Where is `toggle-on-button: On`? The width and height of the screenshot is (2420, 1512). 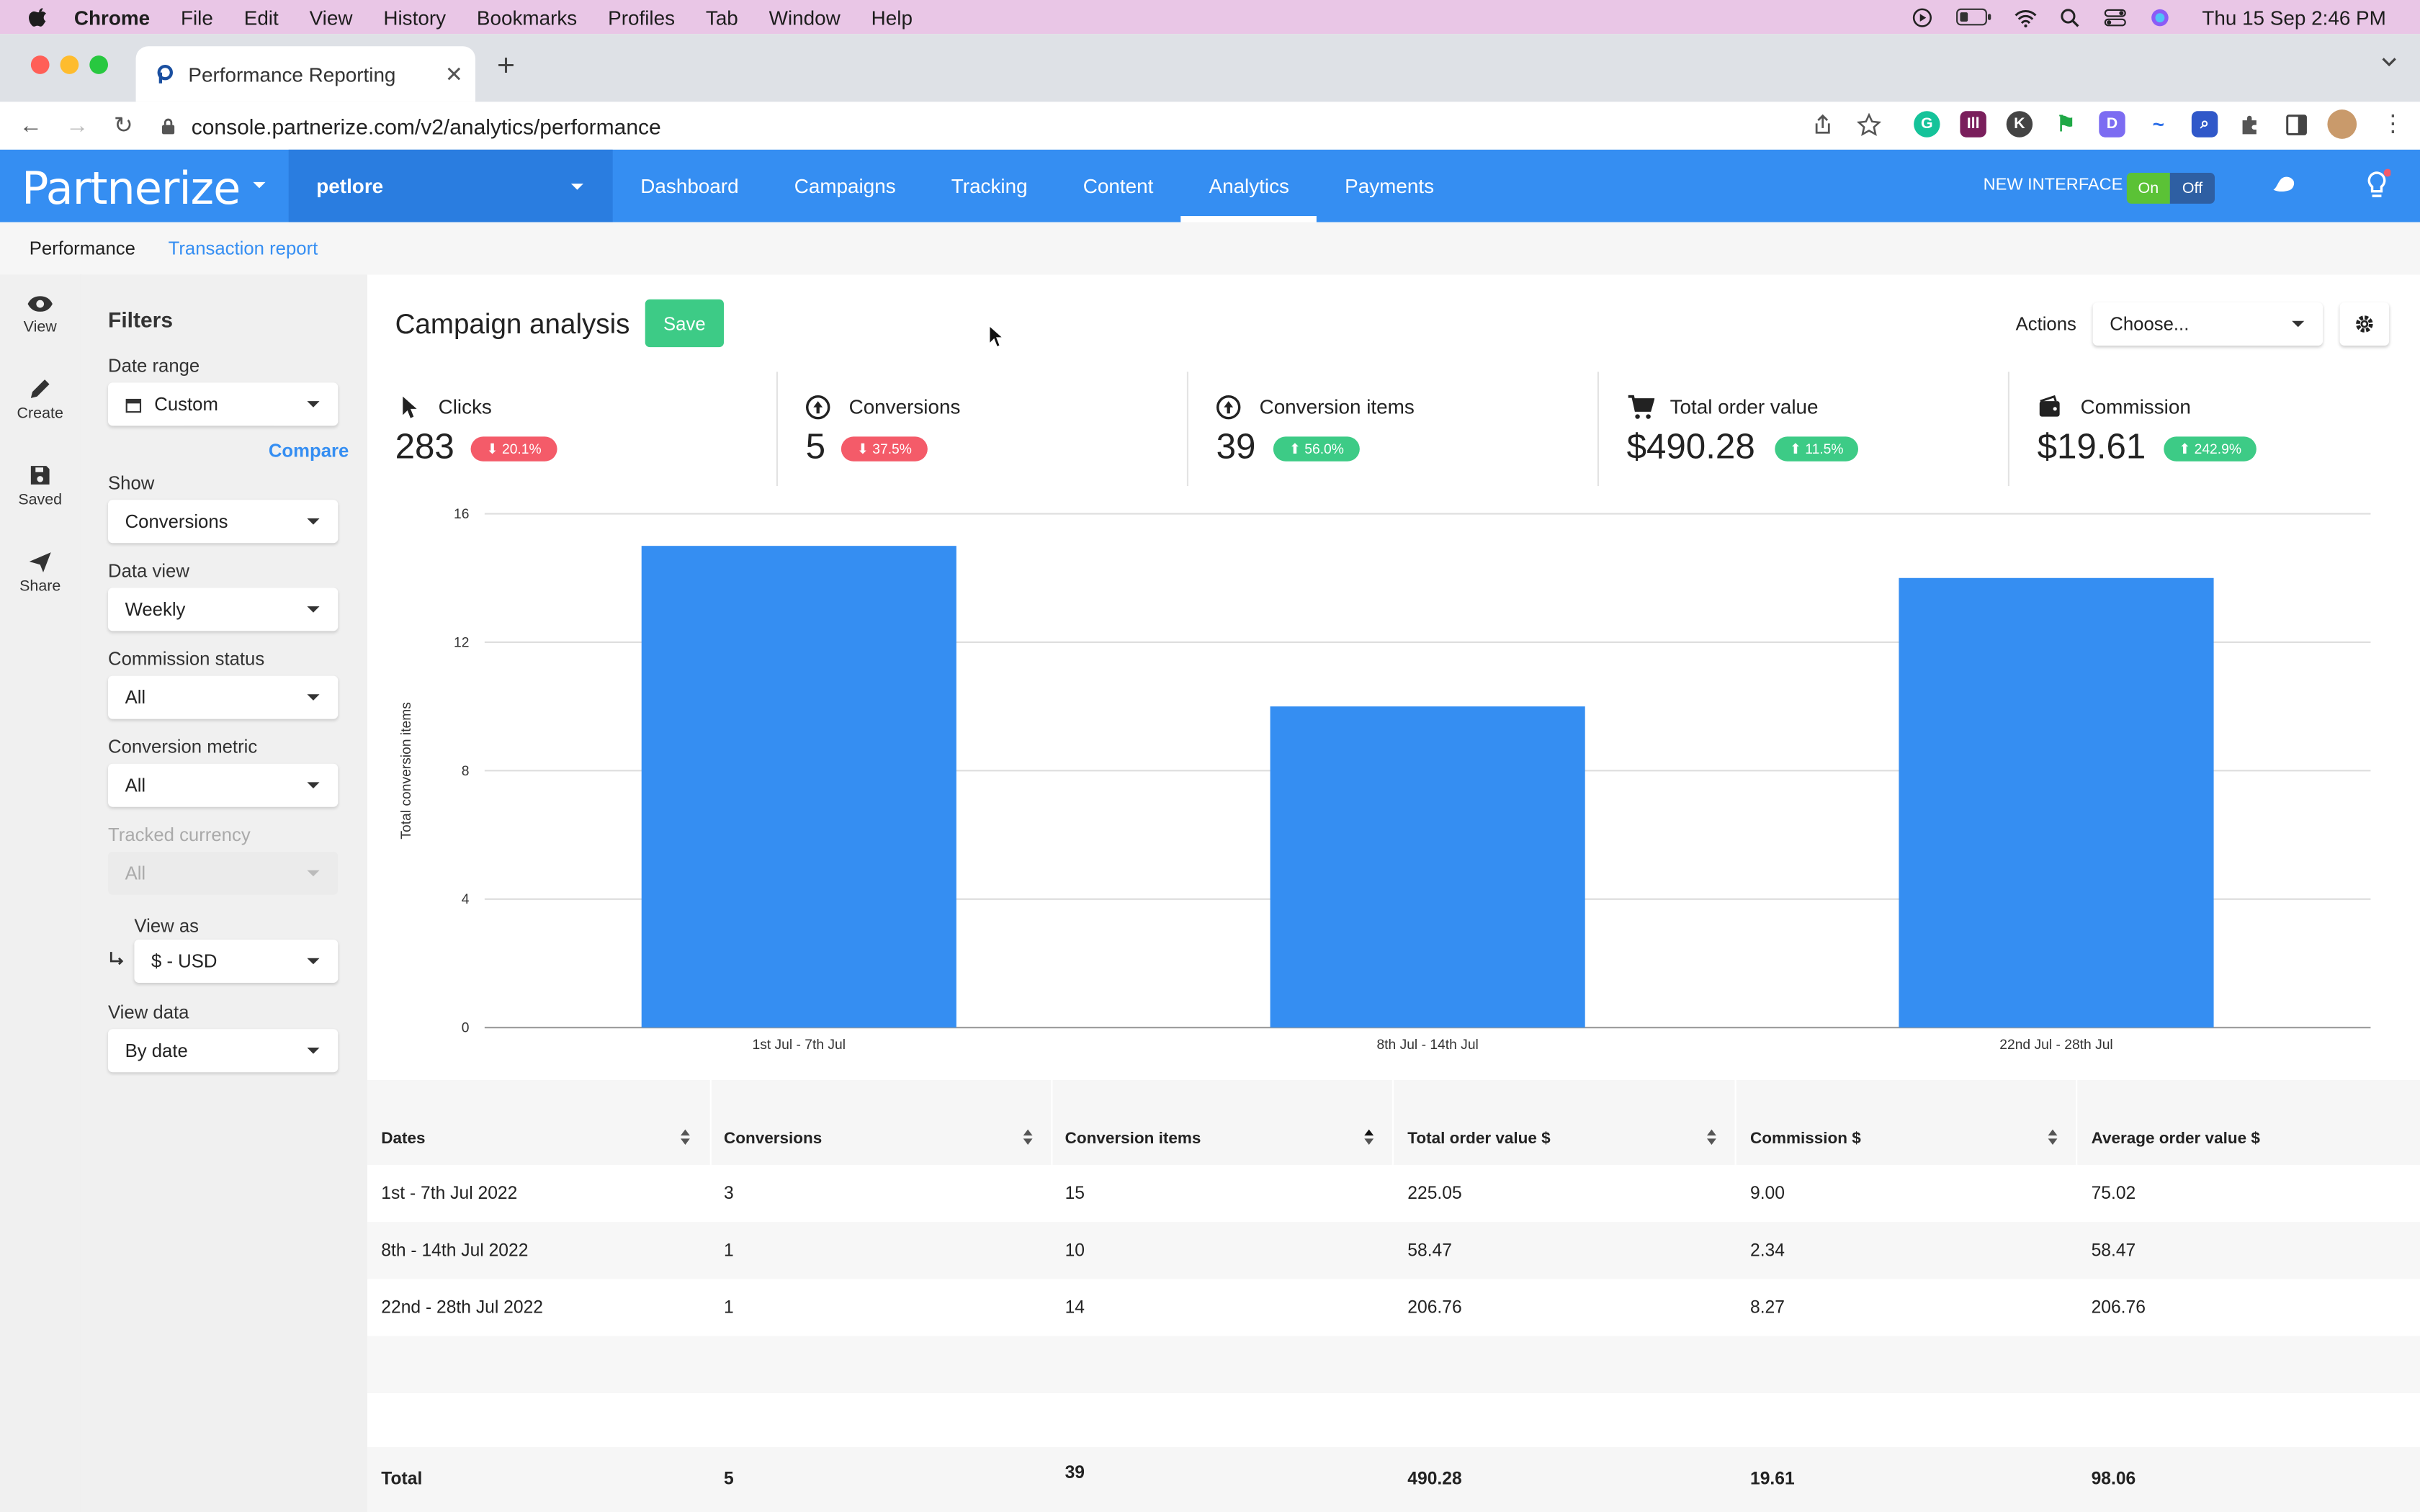
toggle-on-button: On is located at coordinates (2148, 188).